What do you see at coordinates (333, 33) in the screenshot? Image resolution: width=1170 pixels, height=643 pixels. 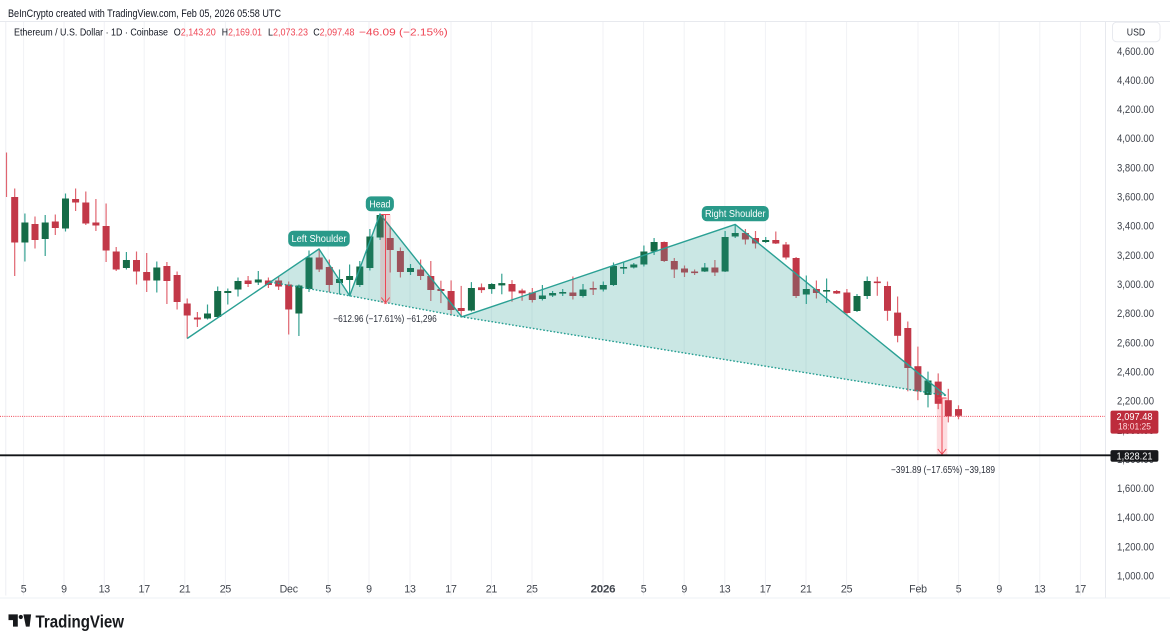 I see `svg-text: C2,097.48` at bounding box center [333, 33].